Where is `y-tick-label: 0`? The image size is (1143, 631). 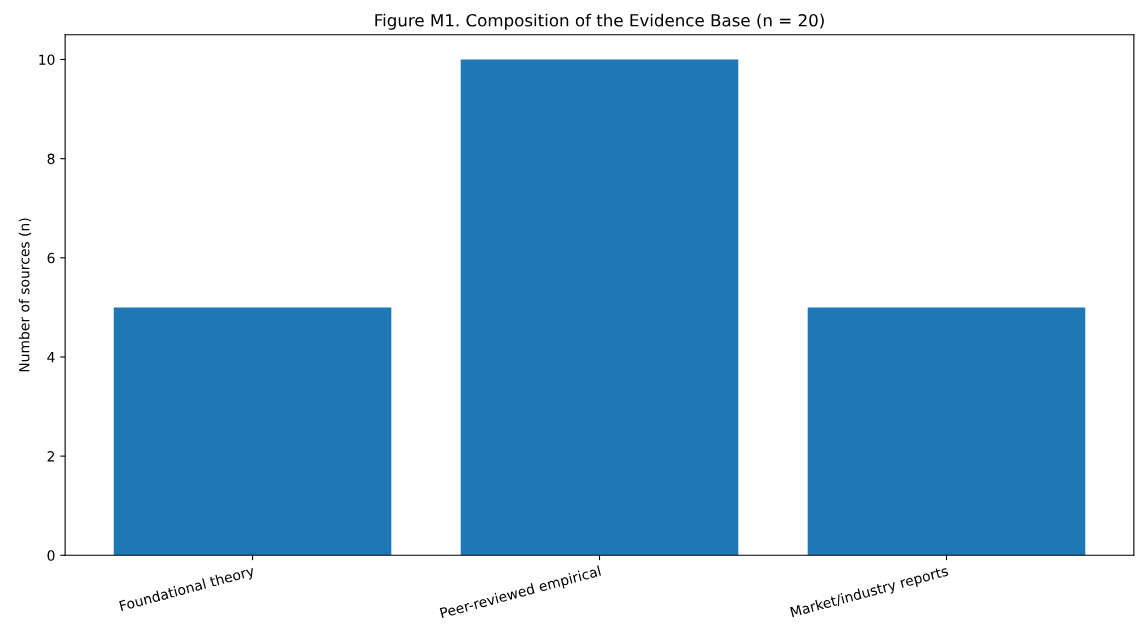 y-tick-label: 0 is located at coordinates (51, 555).